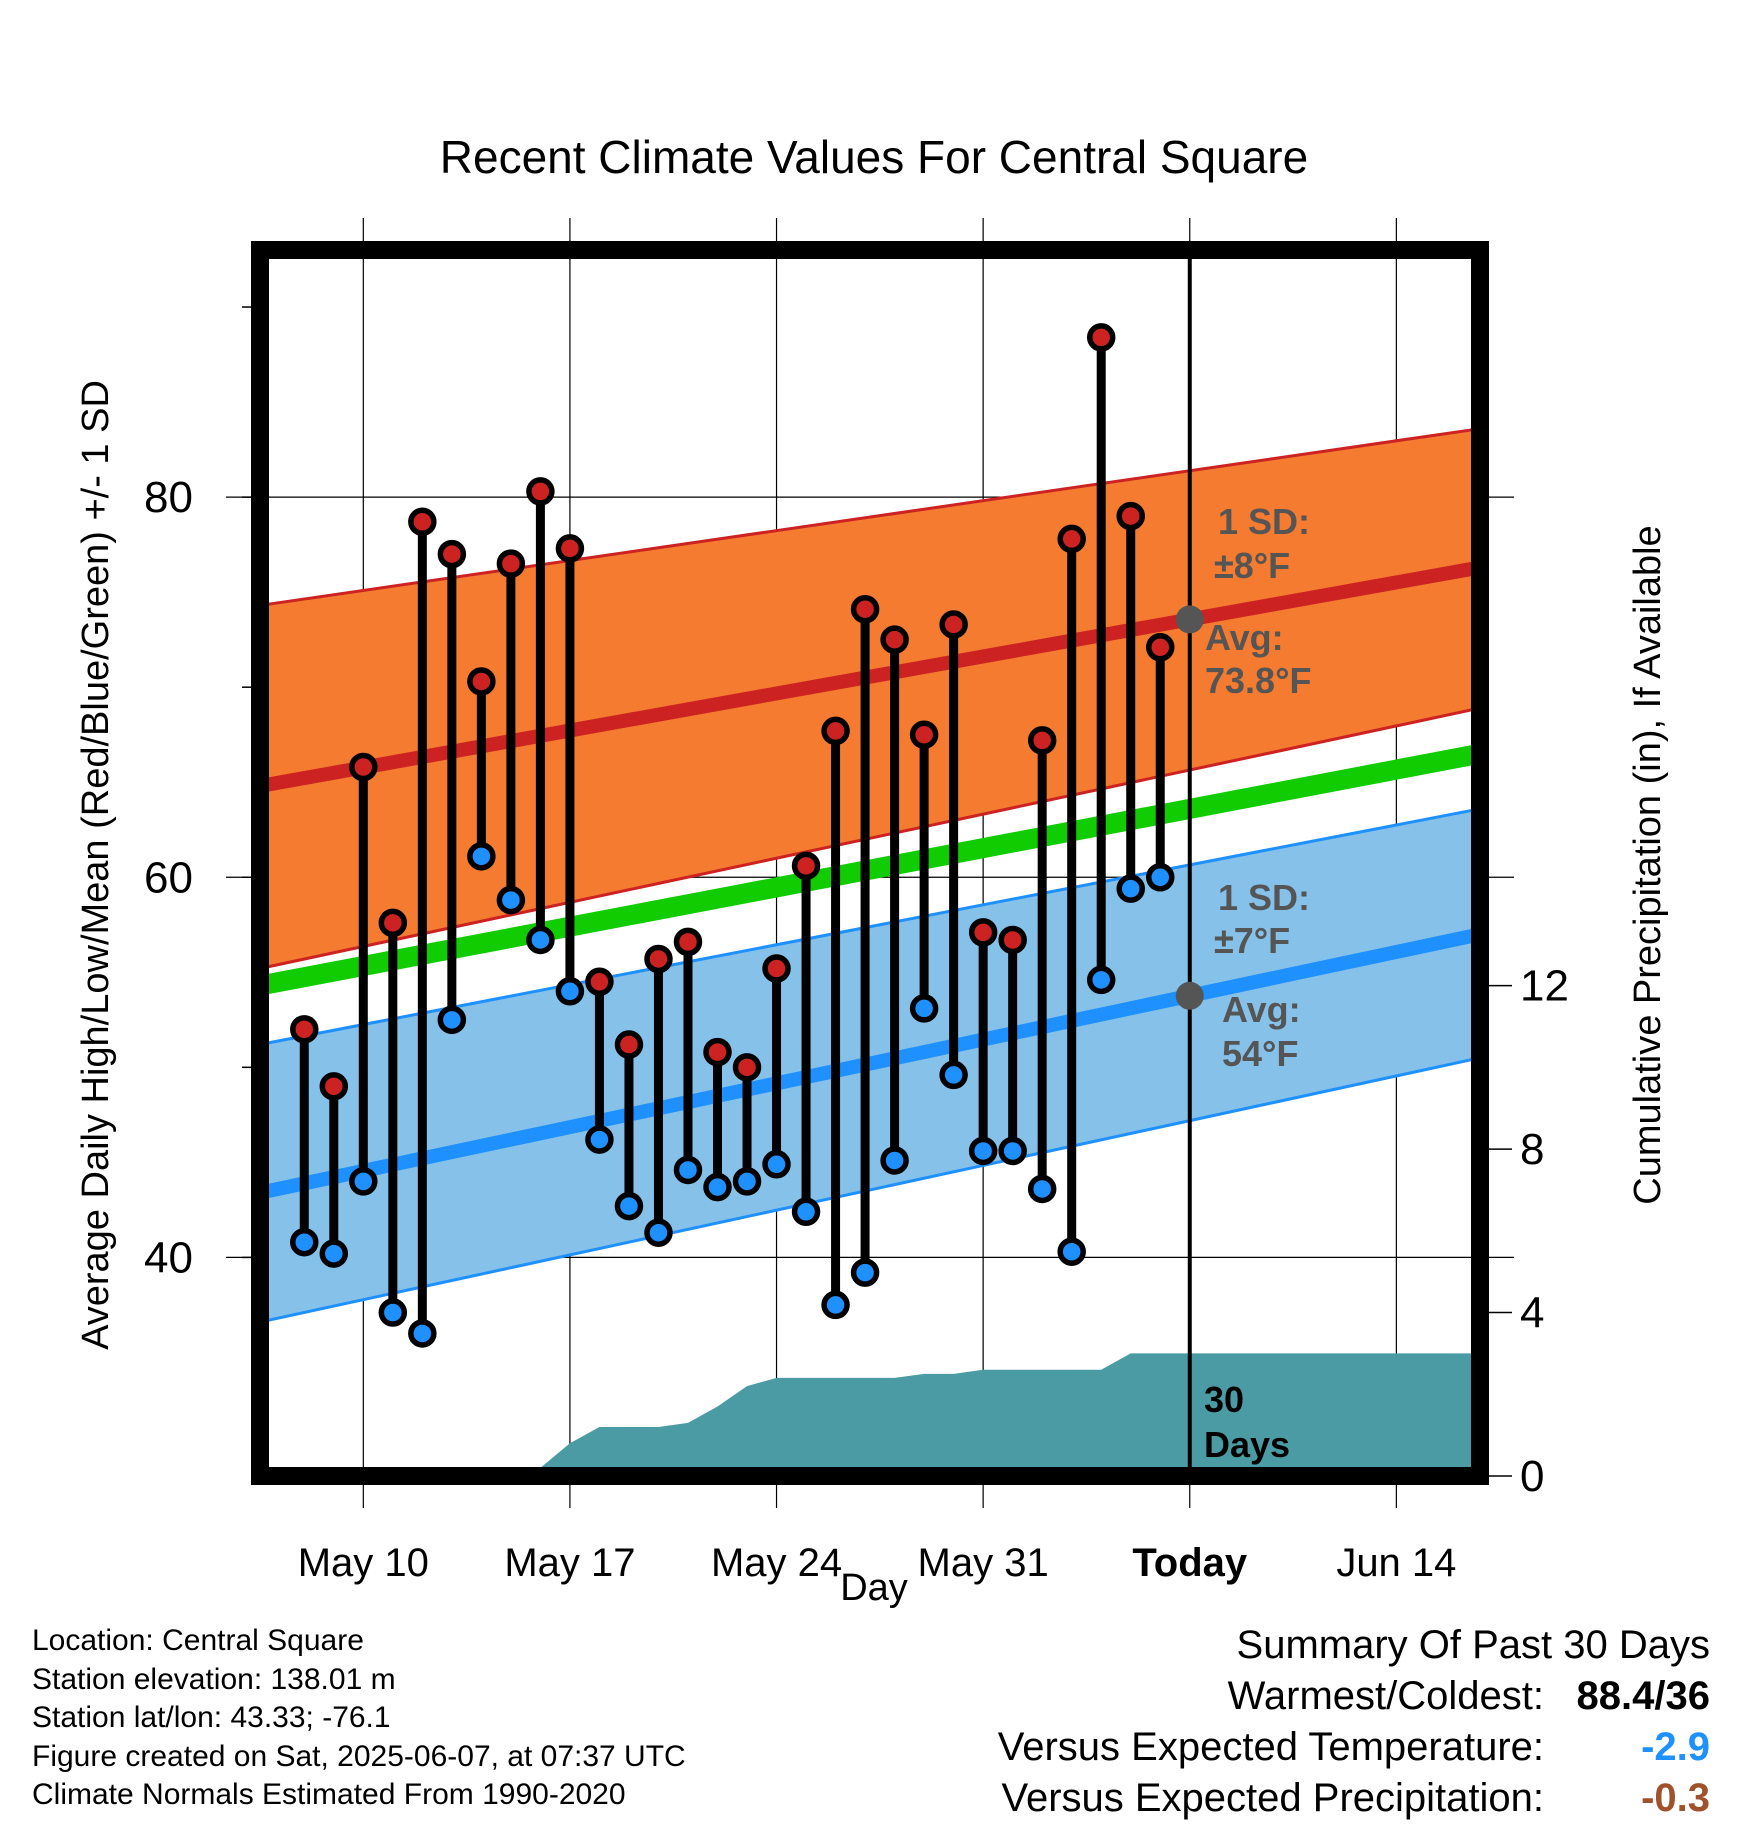 Image resolution: width=1748 pixels, height=1828 pixels. What do you see at coordinates (214, 1679) in the screenshot?
I see `elevation-text: Station elevation: 138.01 m` at bounding box center [214, 1679].